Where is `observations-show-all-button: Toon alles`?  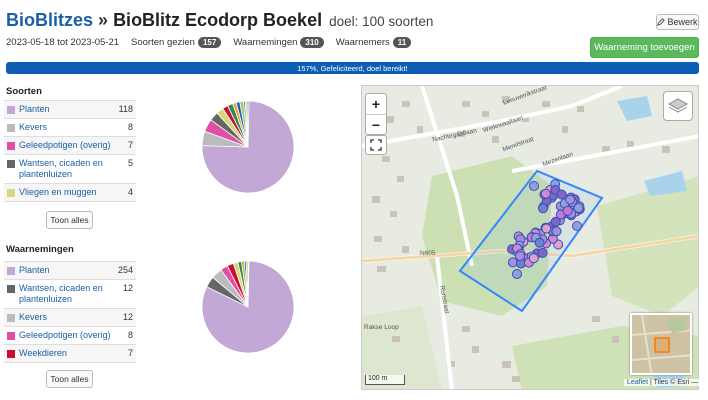
observations-show-all-button: Toon alles is located at coordinates (69, 379).